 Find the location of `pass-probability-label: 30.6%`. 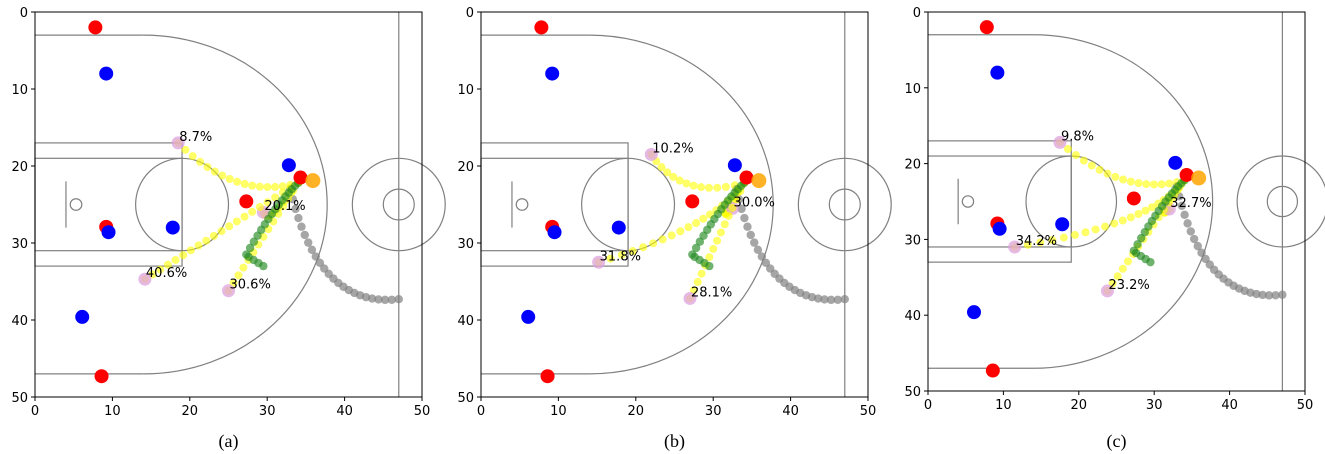

pass-probability-label: 30.6% is located at coordinates (250, 285).